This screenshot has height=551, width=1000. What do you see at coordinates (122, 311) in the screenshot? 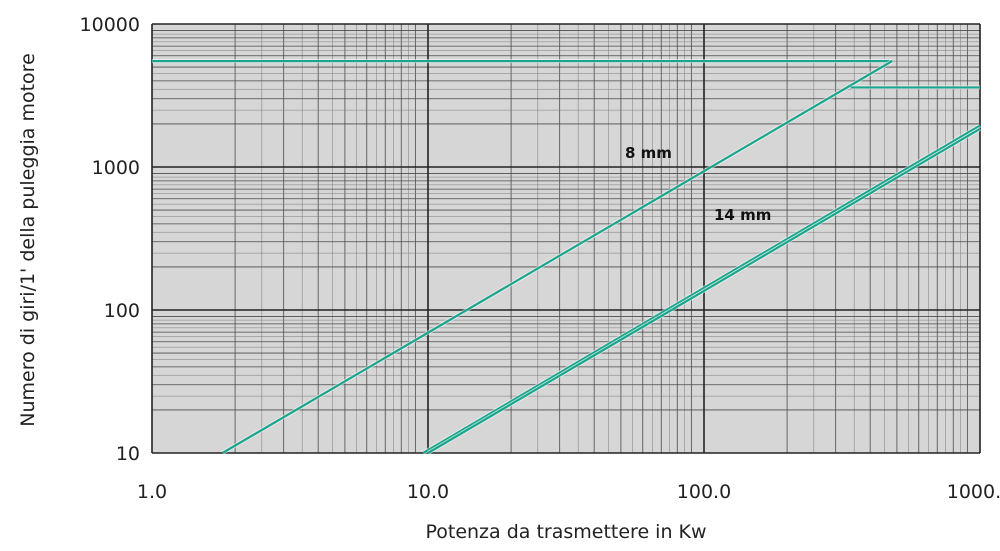
I see `y-tick-label: 100` at bounding box center [122, 311].